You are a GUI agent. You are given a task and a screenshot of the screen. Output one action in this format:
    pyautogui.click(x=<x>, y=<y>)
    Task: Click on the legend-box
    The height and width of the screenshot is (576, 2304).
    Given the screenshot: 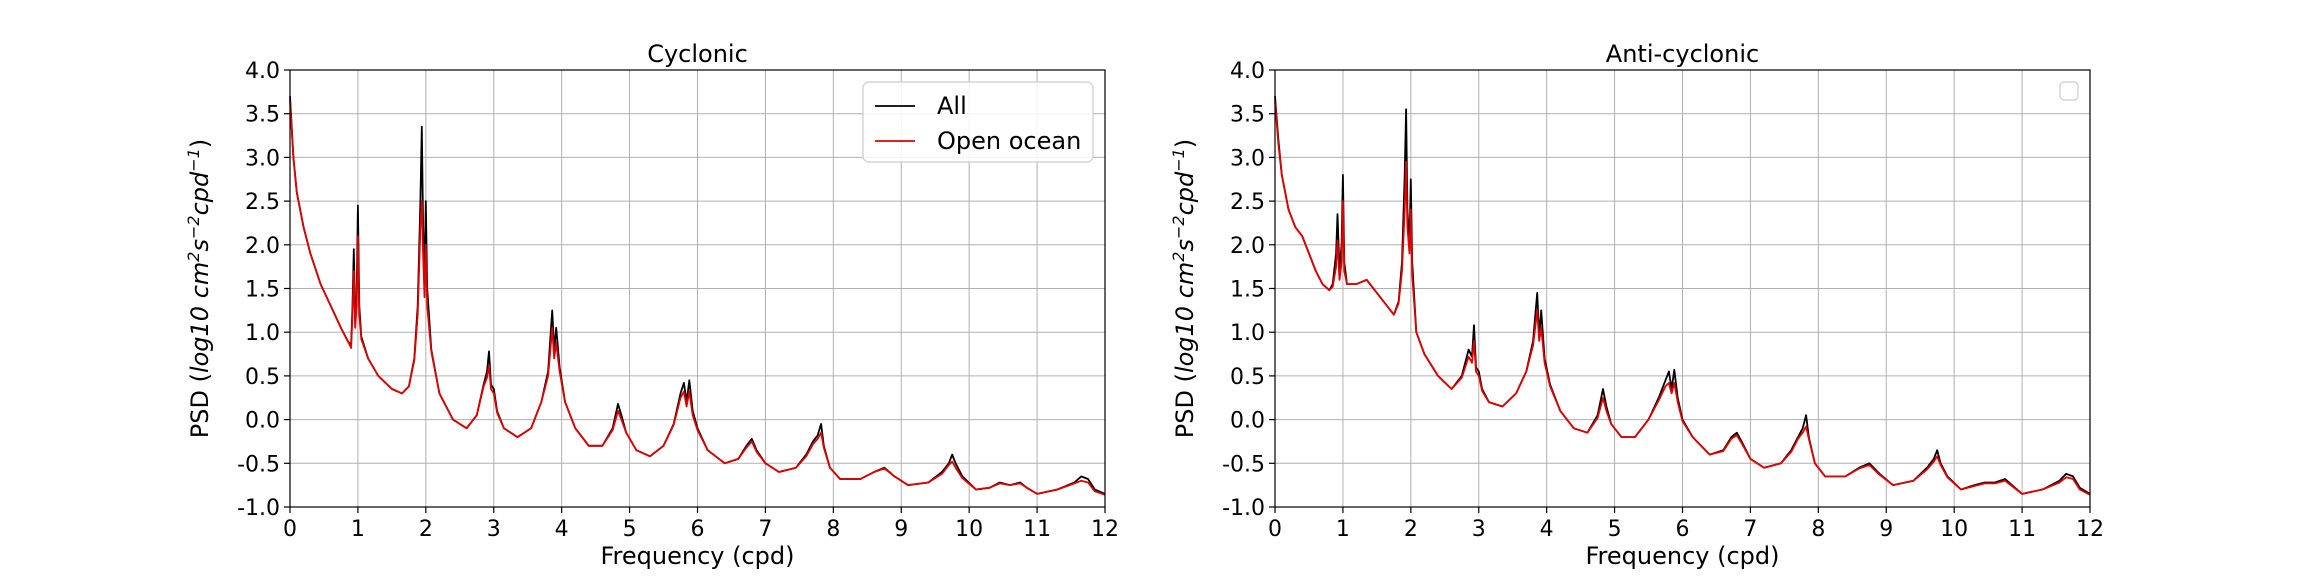 What is the action you would take?
    pyautogui.click(x=978, y=122)
    